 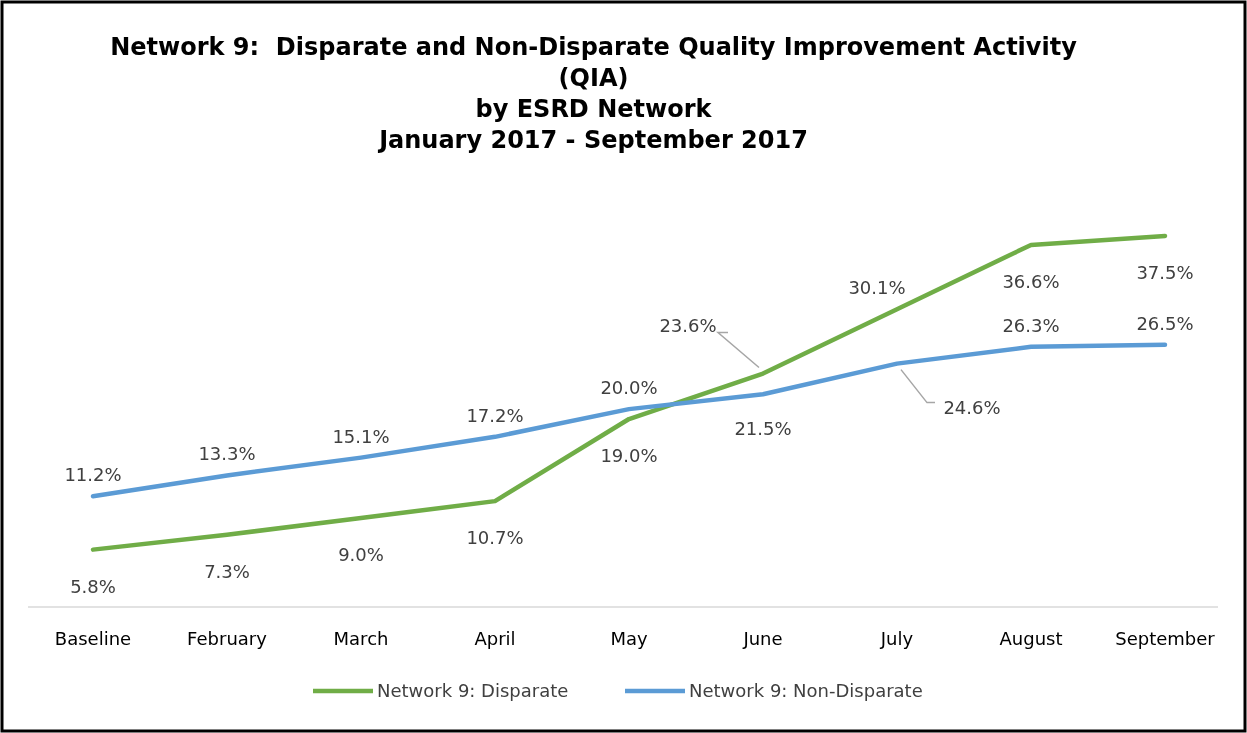 I want to click on data-label: 17.2%, so click(x=495, y=415).